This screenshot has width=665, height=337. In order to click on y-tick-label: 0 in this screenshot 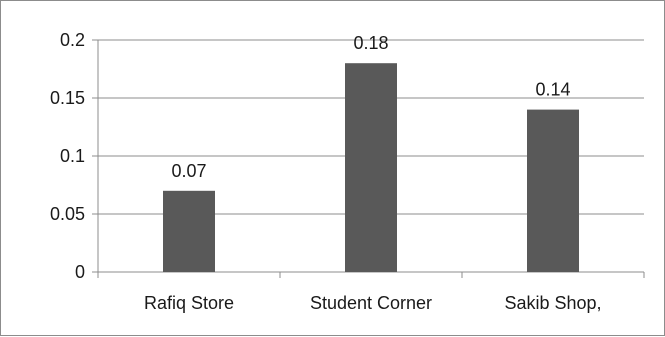, I will do `click(80, 272)`.